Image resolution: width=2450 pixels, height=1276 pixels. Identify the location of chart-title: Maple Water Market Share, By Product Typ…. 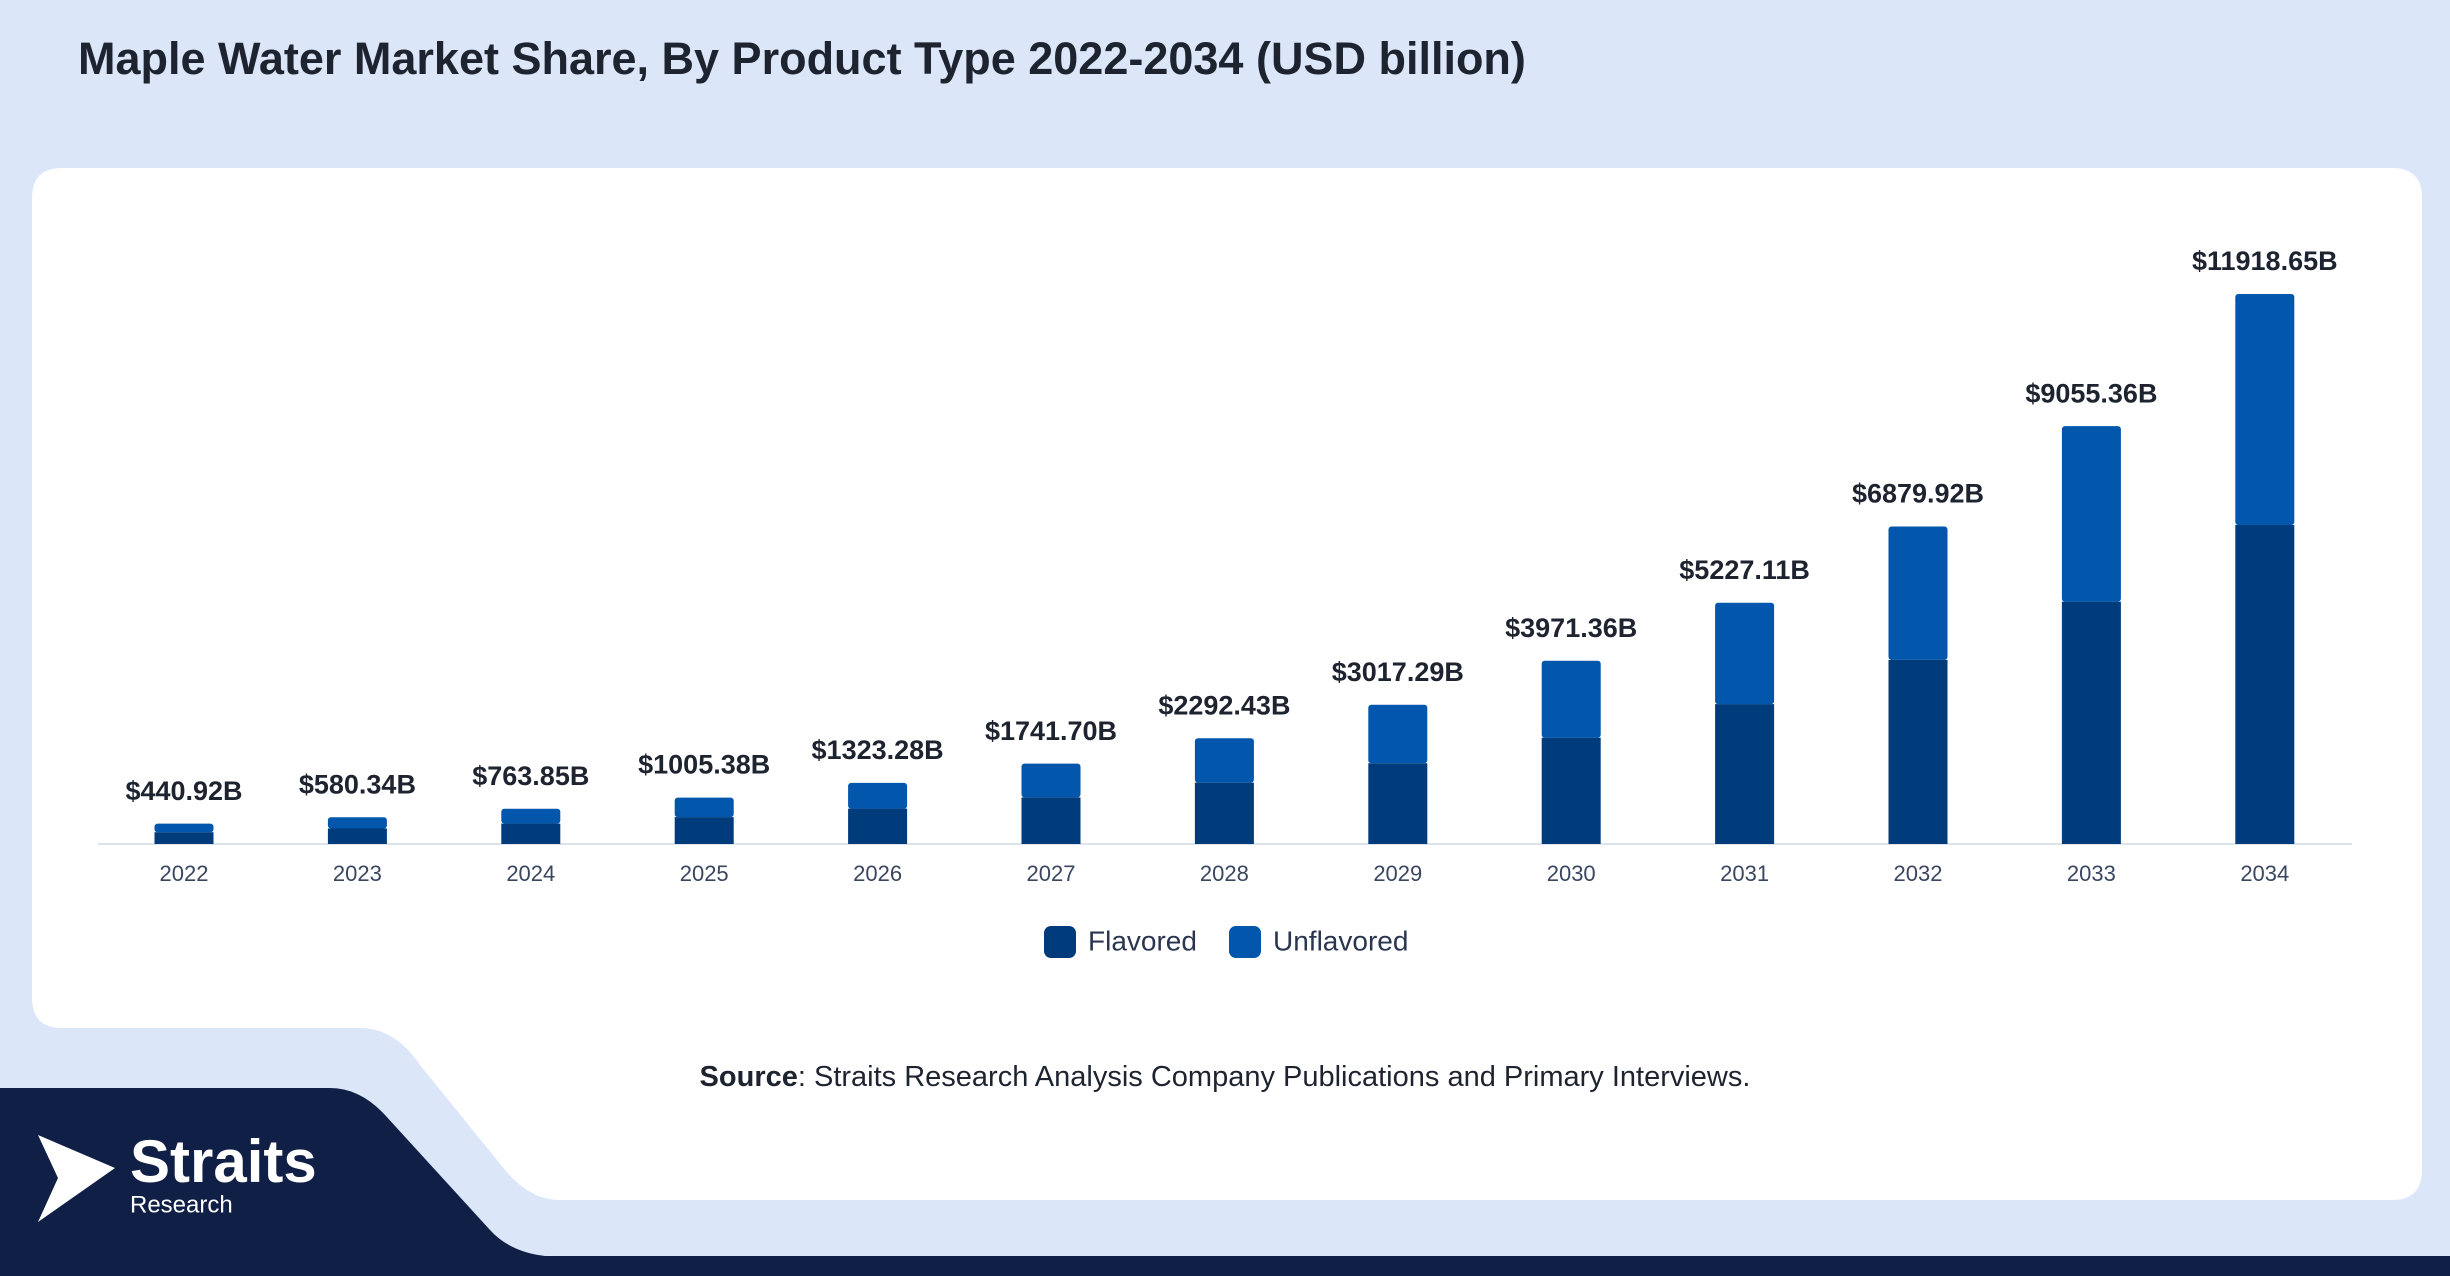
(802, 58).